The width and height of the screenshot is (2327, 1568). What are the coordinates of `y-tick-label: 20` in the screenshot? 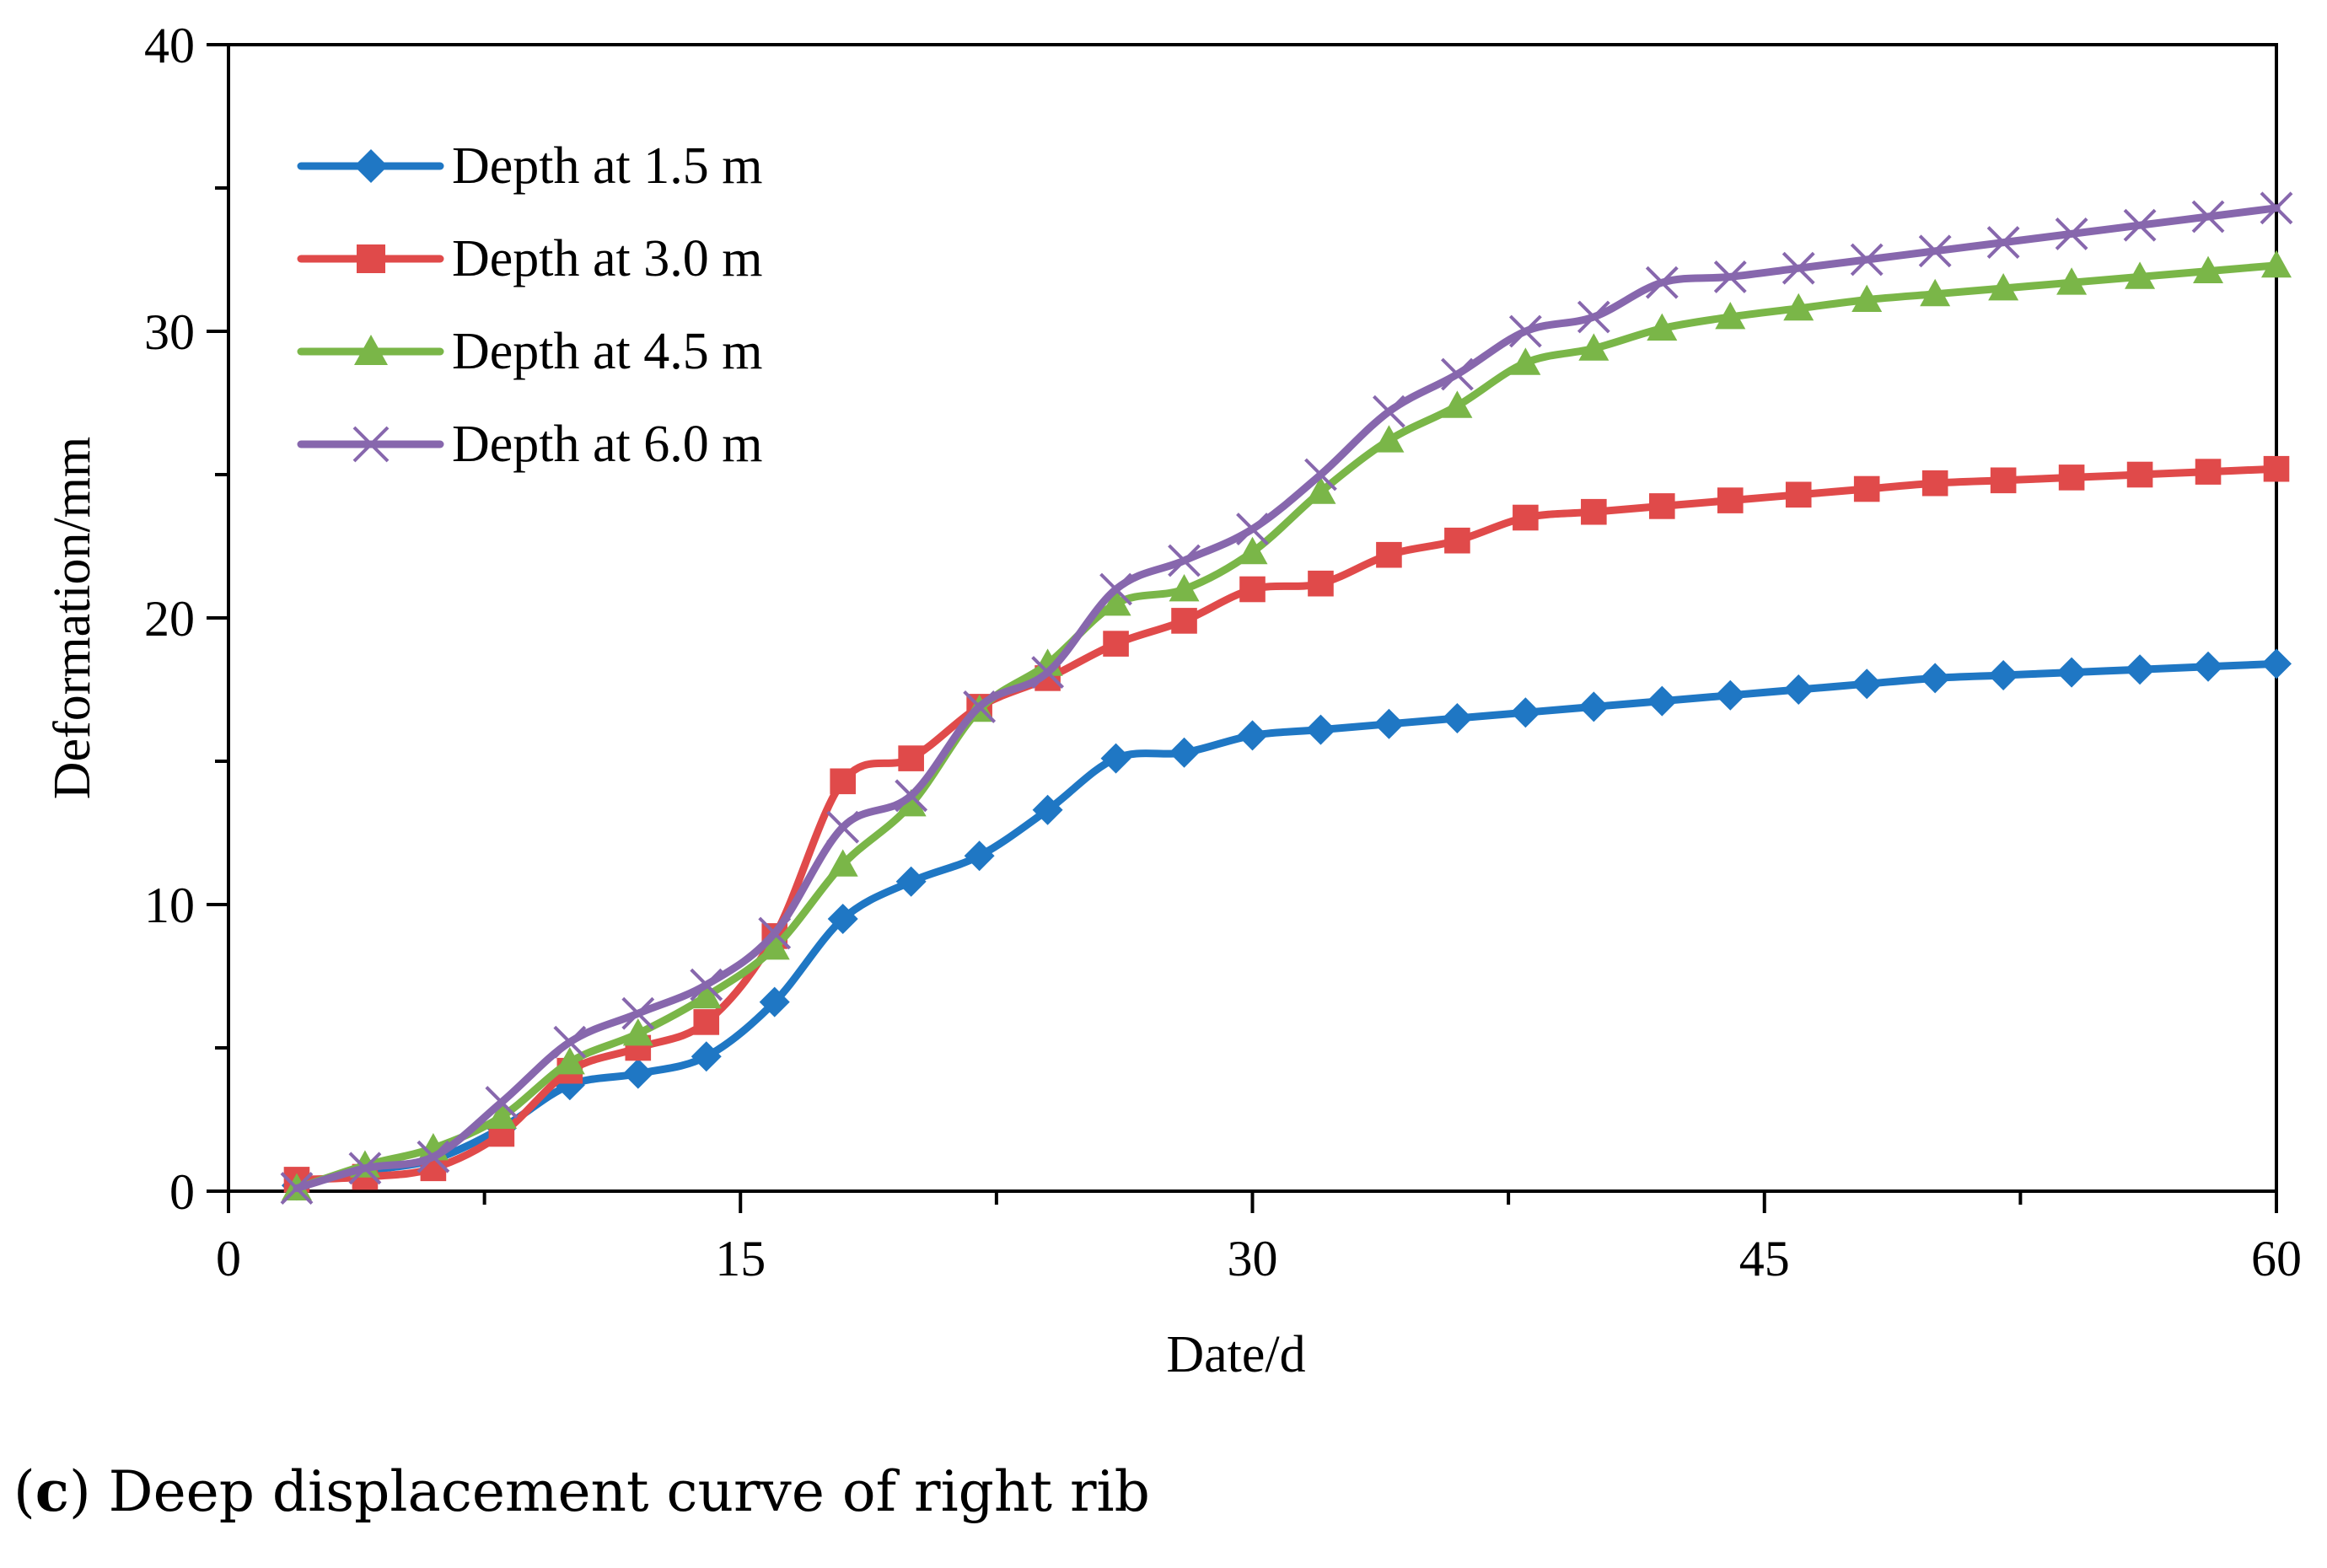 It's located at (169, 619).